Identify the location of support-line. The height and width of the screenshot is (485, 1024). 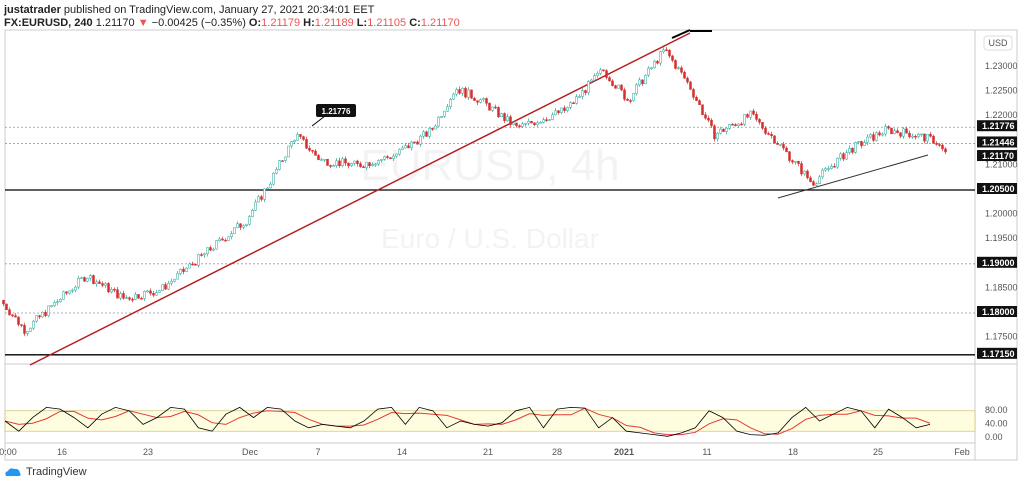
(853, 176).